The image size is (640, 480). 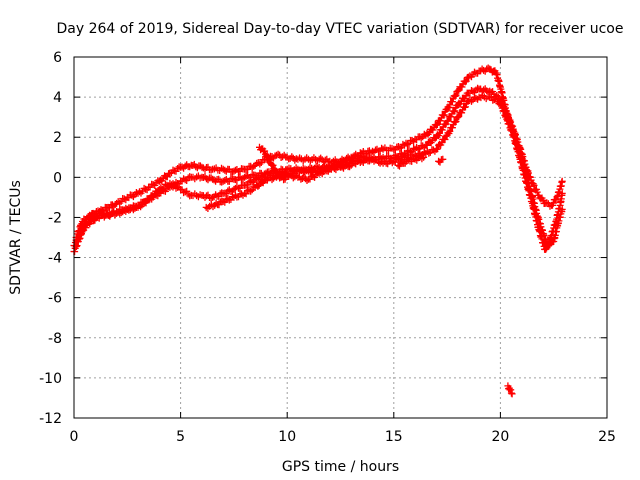 I want to click on y-tick-label: 6, so click(x=57, y=58).